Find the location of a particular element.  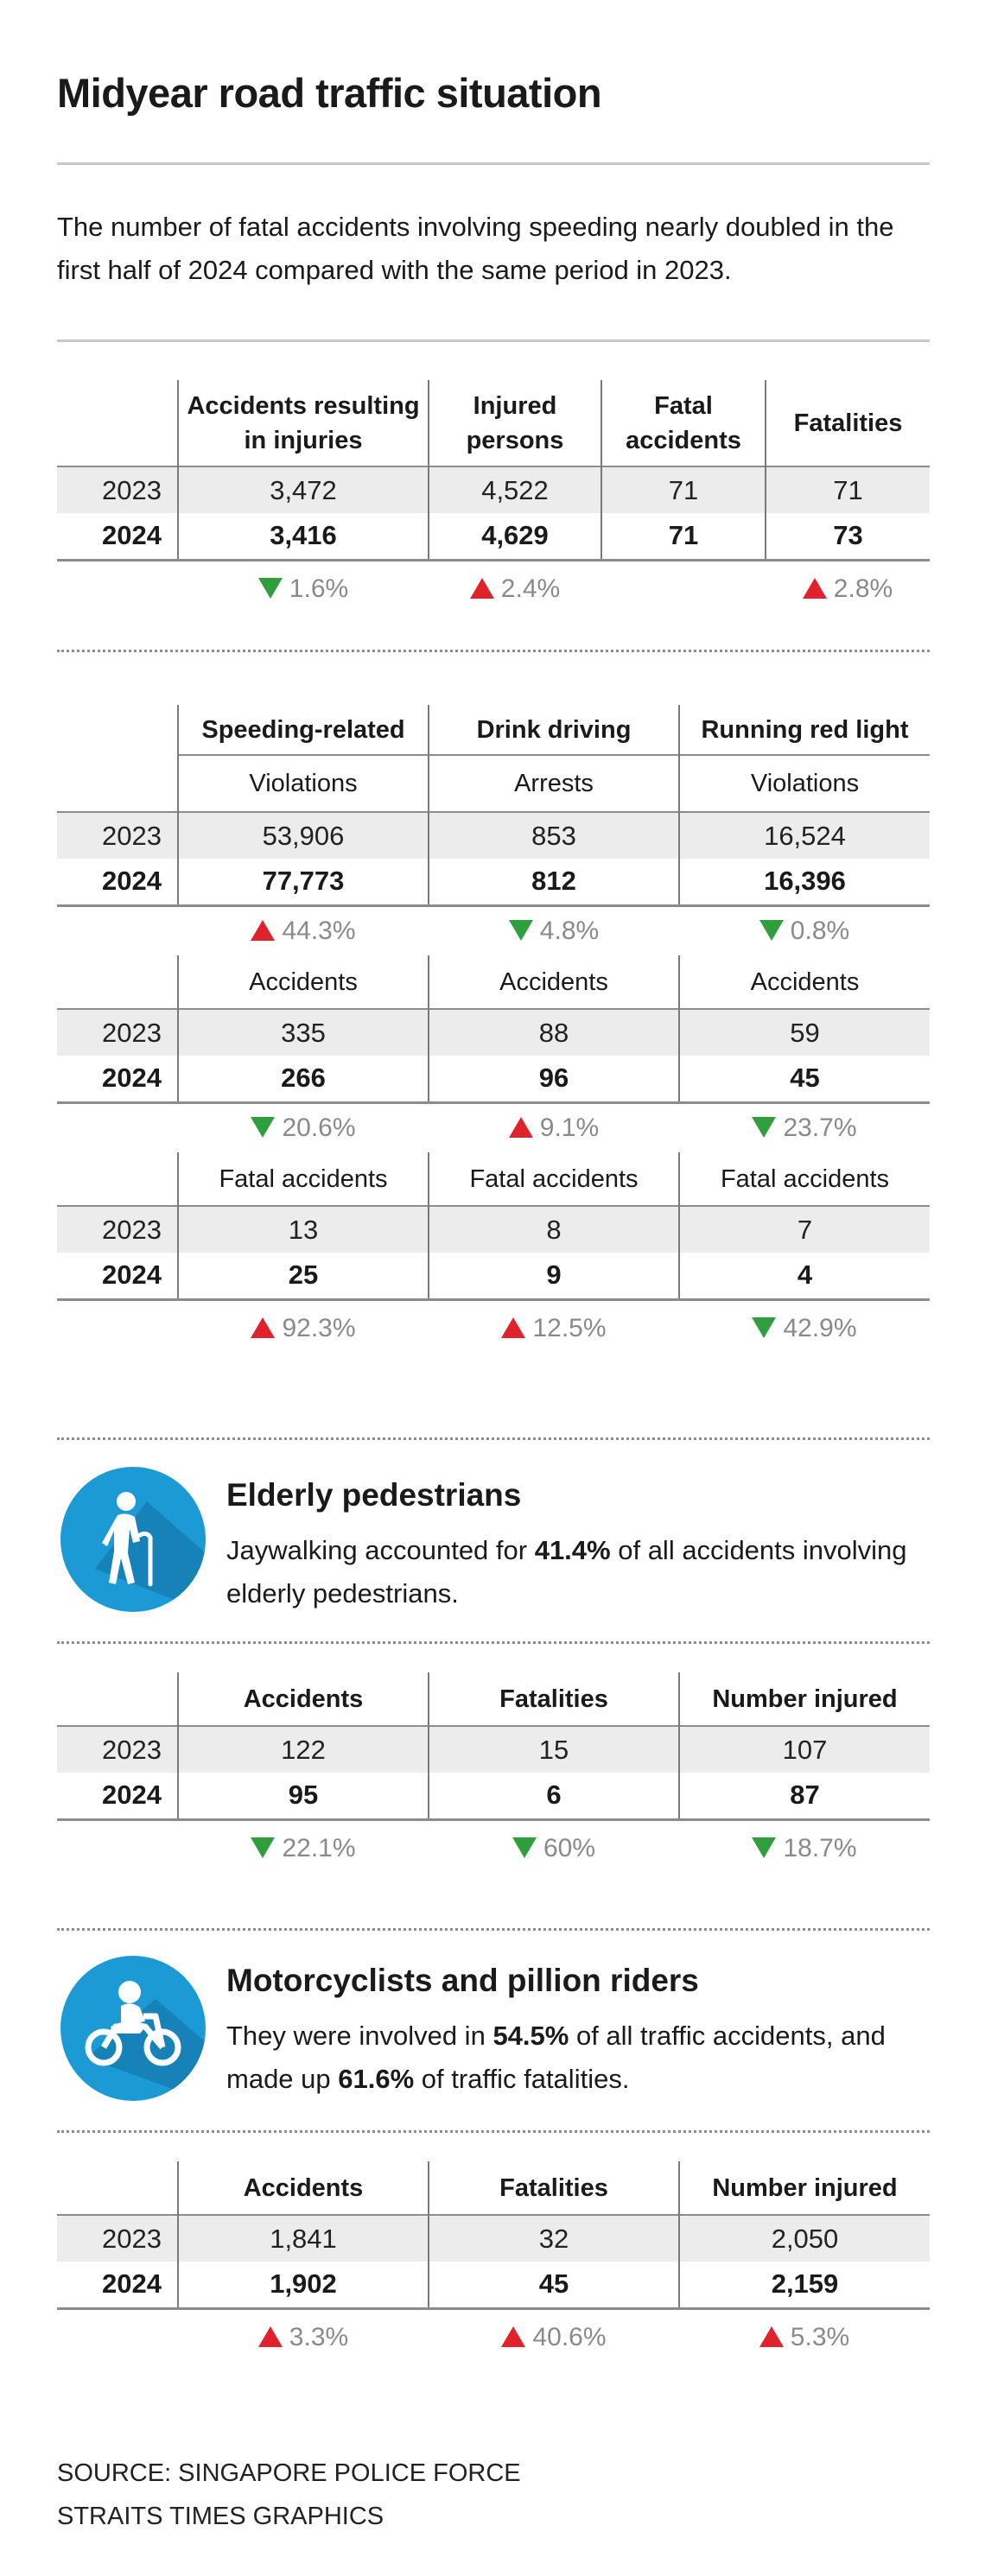

change-label: 20.6% is located at coordinates (303, 1127).